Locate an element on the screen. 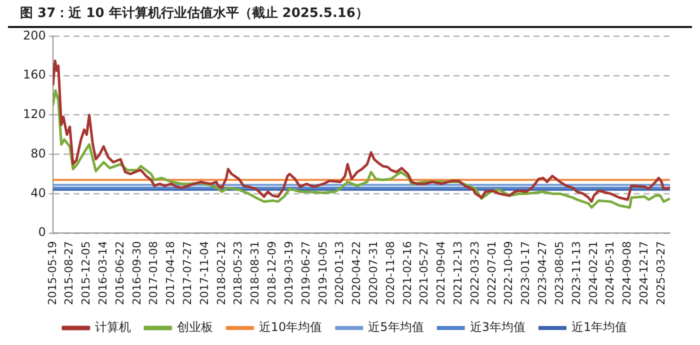 This screenshot has height=345, width=700. x-tick-label: 2023-04-27 is located at coordinates (543, 273).